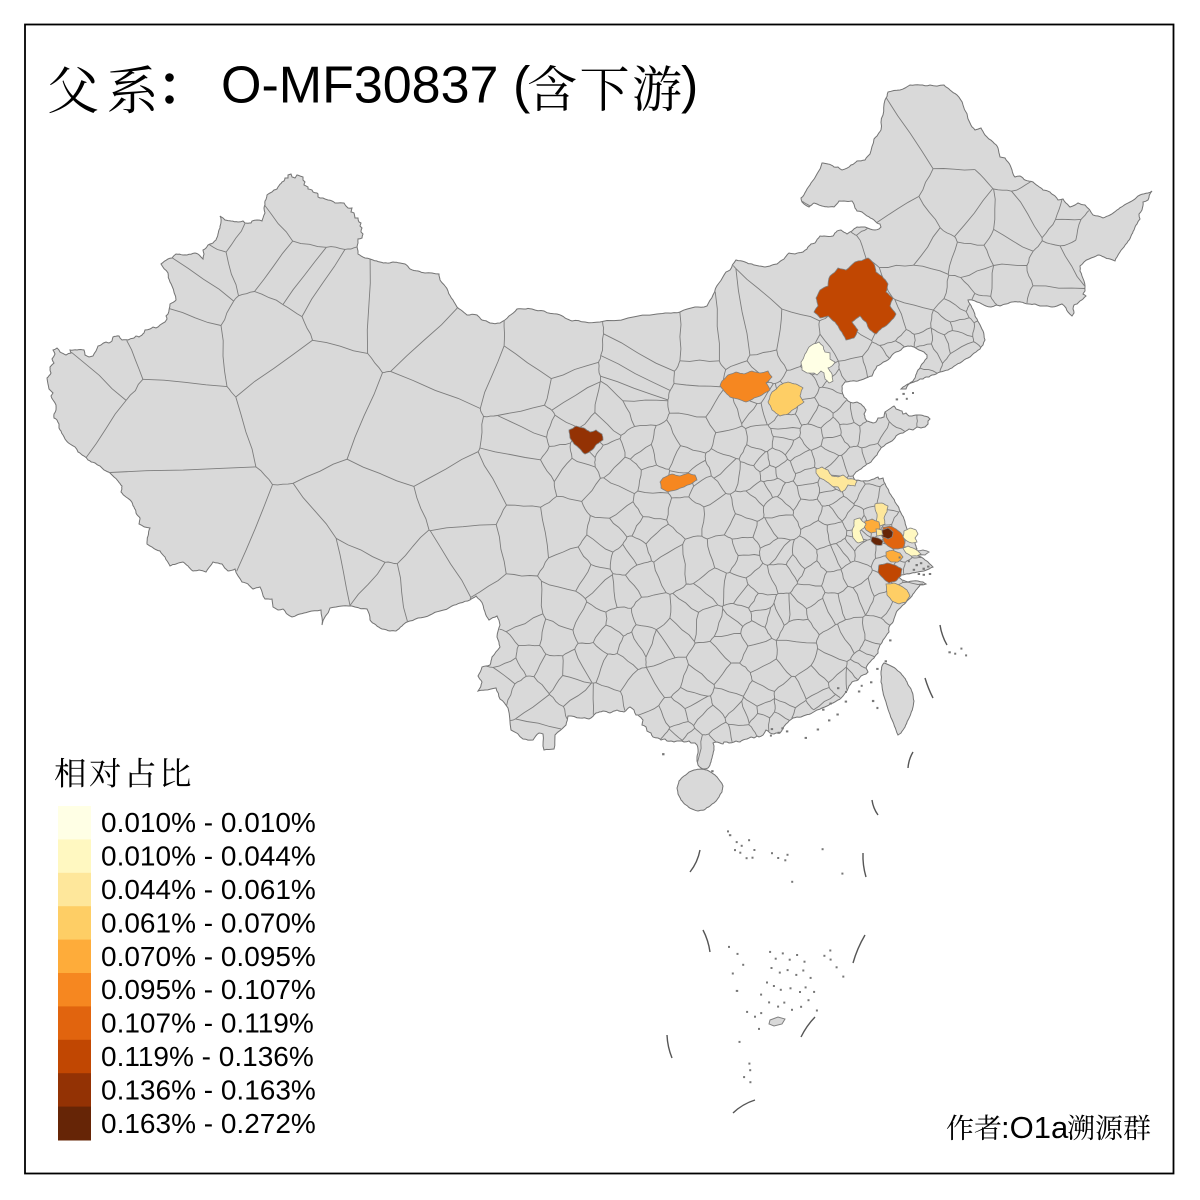 Image resolution: width=1200 pixels, height=1200 pixels. I want to click on svg-text: 0.119% - 0.136%, so click(207, 1056).